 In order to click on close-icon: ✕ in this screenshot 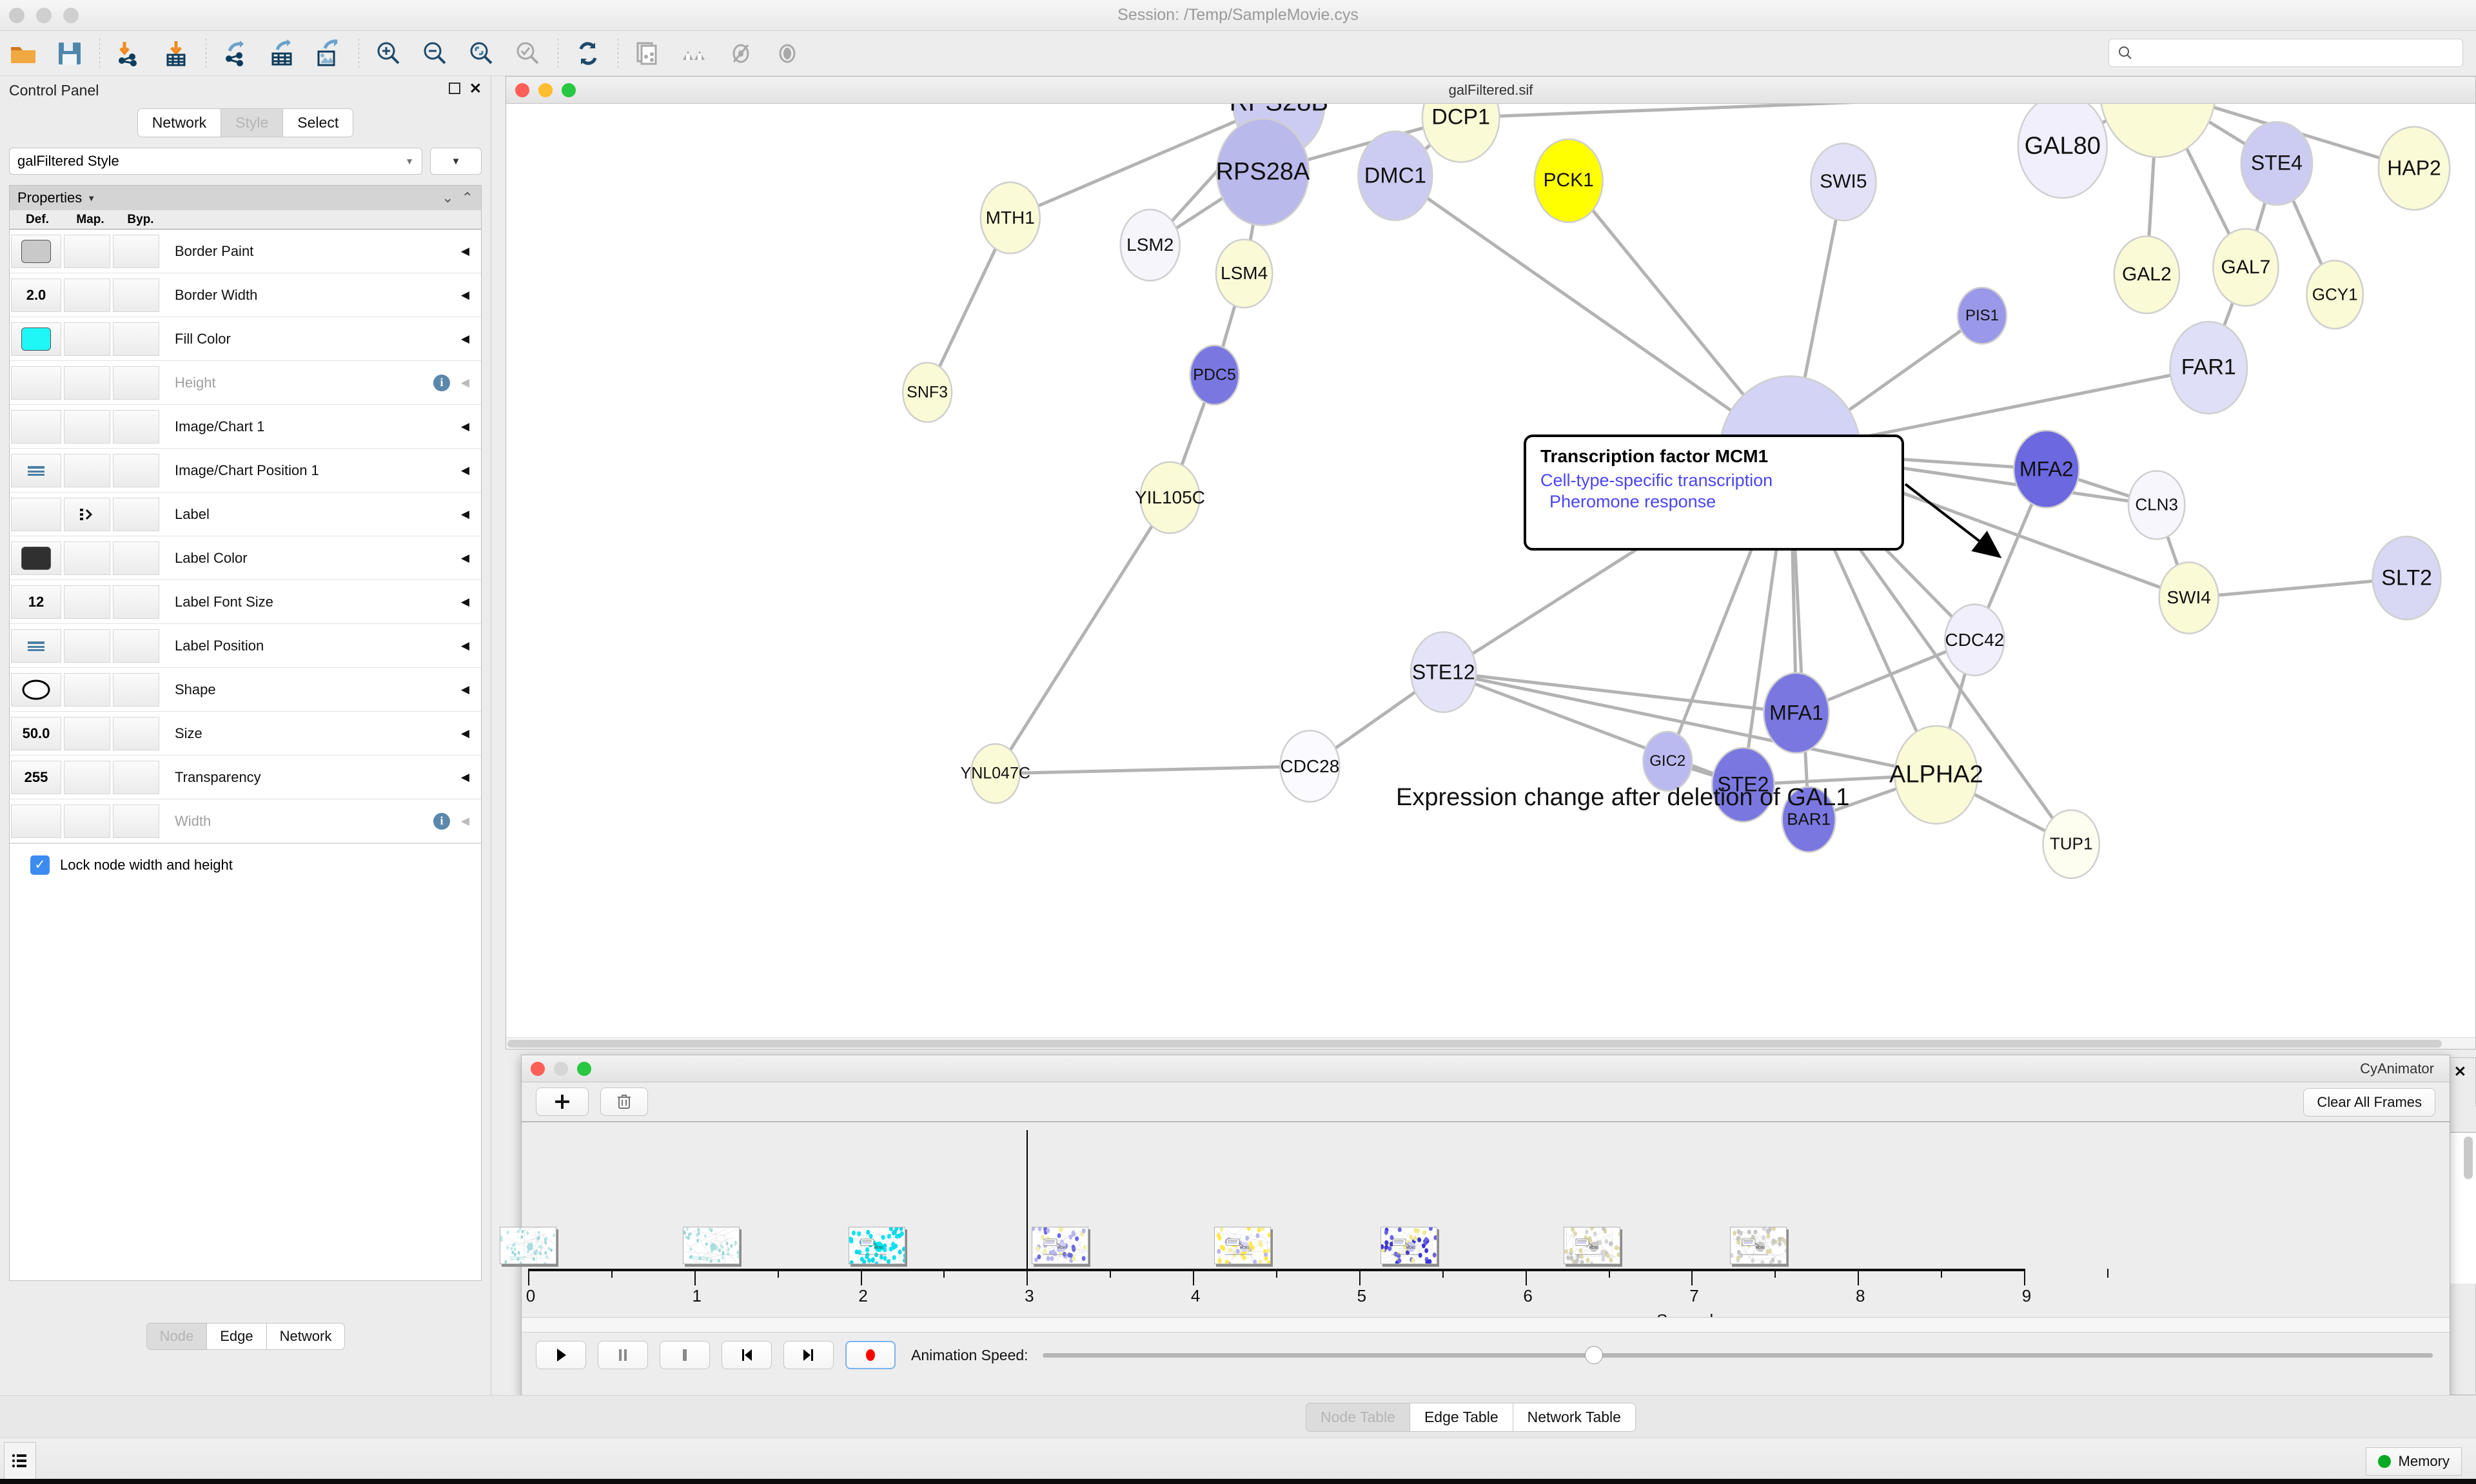, I will do `click(2459, 1071)`.